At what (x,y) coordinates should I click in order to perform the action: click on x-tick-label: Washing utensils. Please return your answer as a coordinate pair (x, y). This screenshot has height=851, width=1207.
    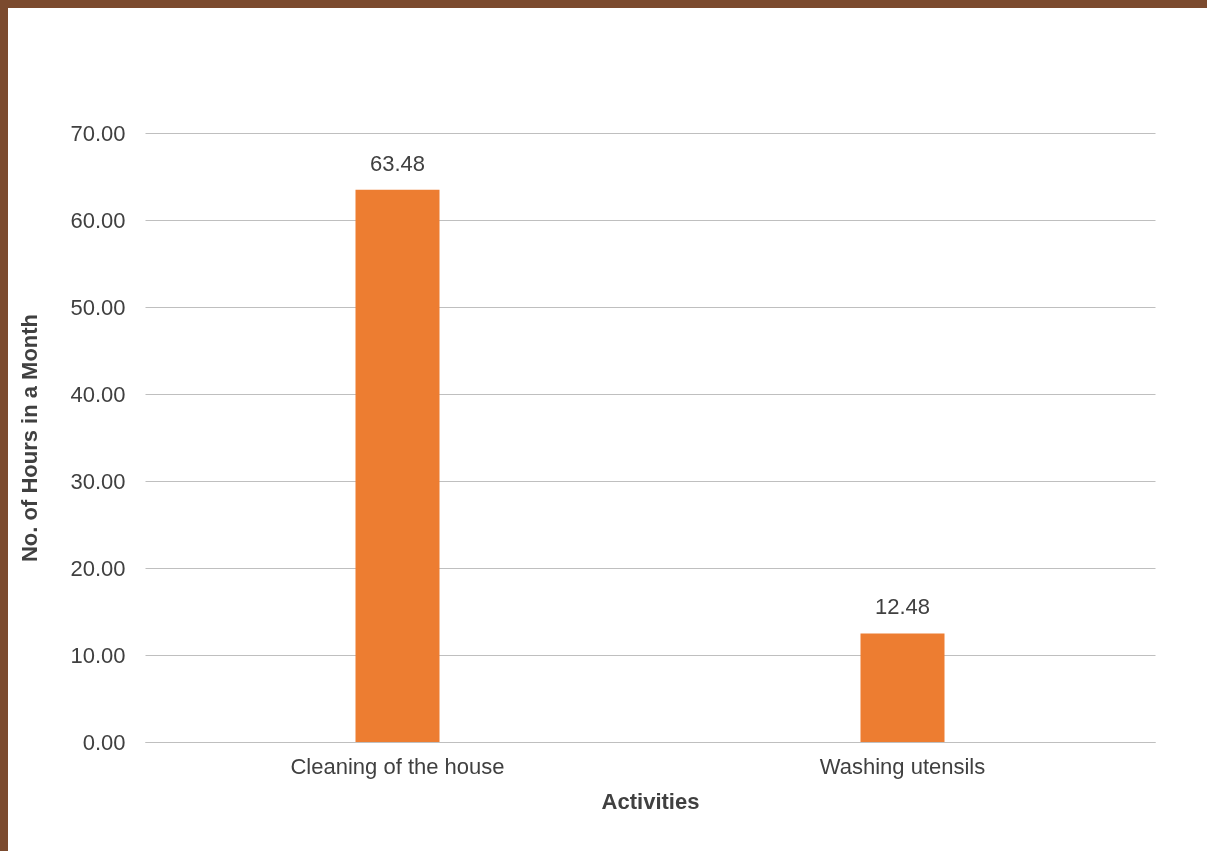
    Looking at the image, I should click on (902, 766).